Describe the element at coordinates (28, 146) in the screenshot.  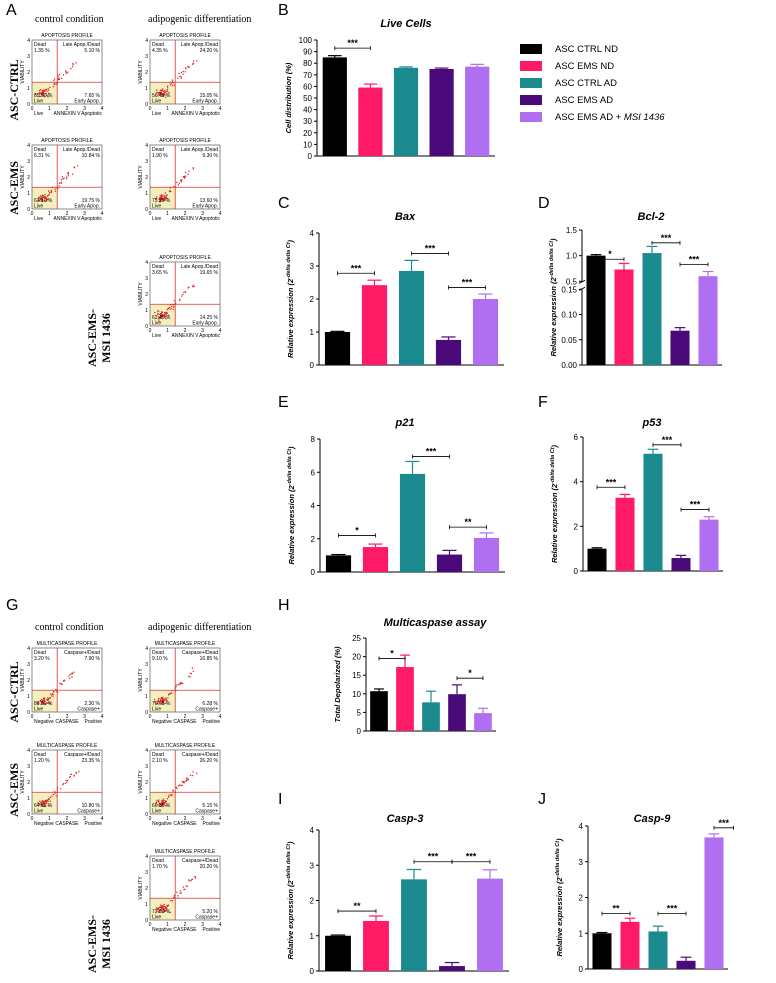
I see `y-tick-label: 4` at that location.